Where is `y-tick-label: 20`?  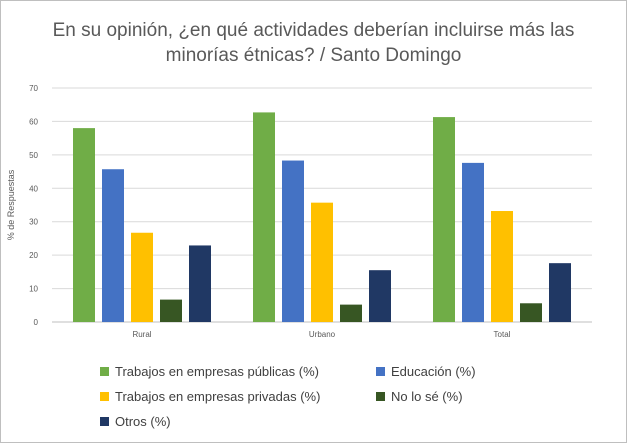
y-tick-label: 20 is located at coordinates (33, 255).